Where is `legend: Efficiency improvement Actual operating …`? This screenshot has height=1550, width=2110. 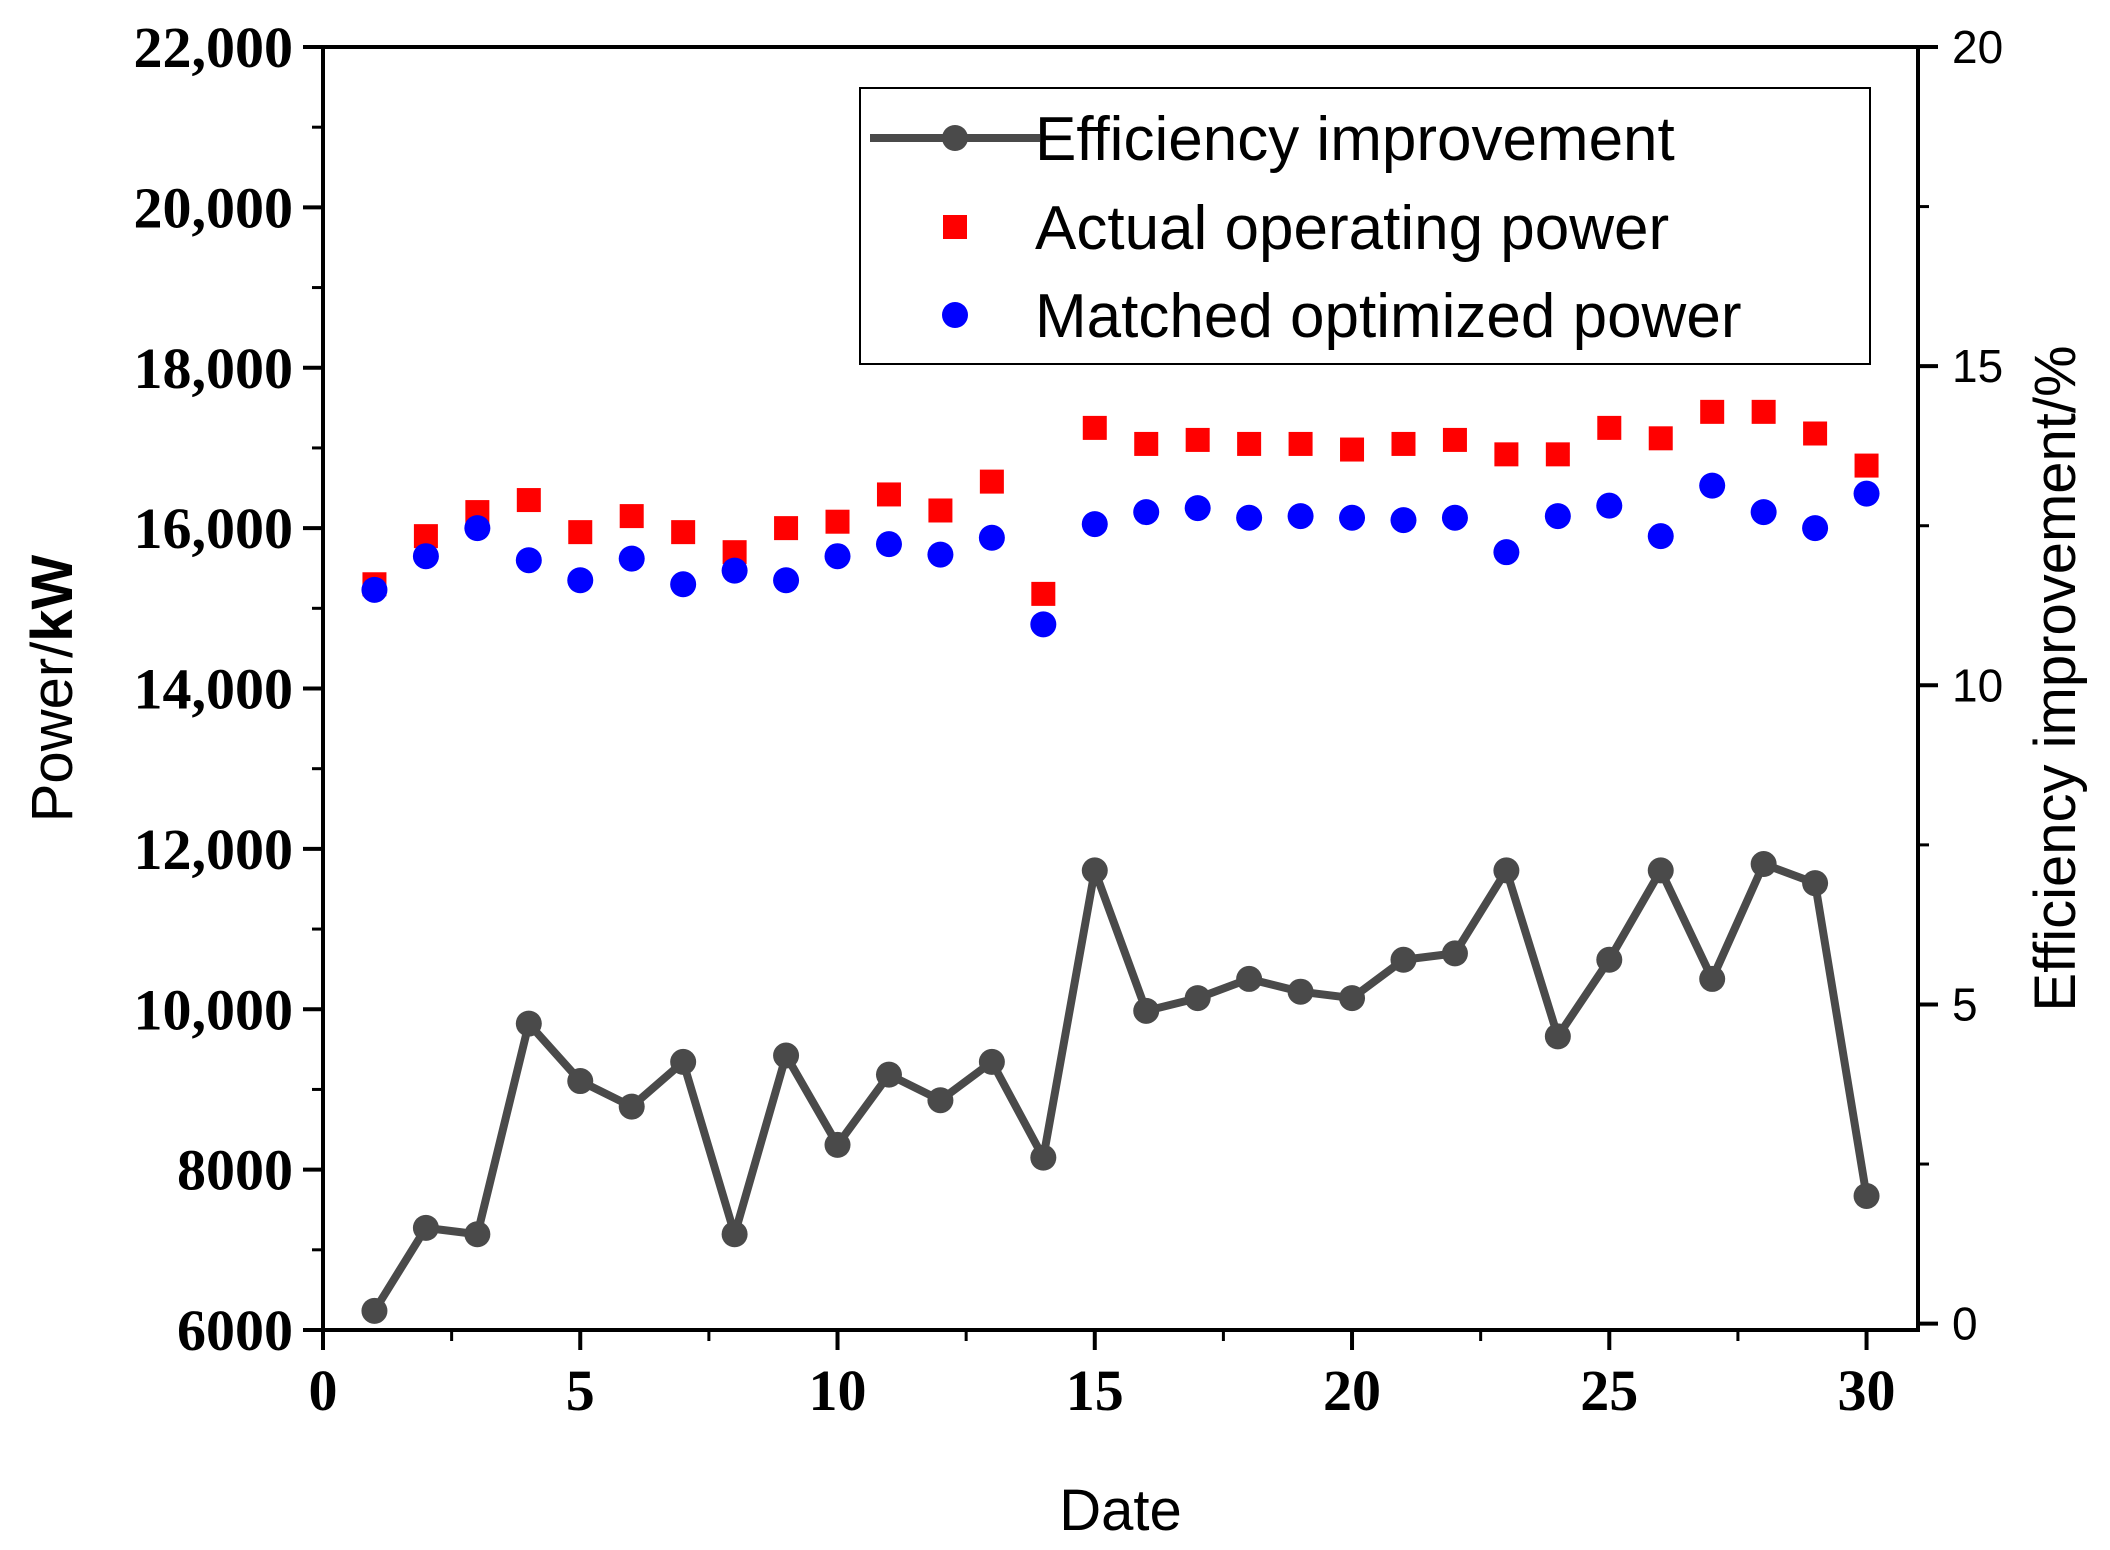 legend: Efficiency improvement Actual operating … is located at coordinates (1365, 226).